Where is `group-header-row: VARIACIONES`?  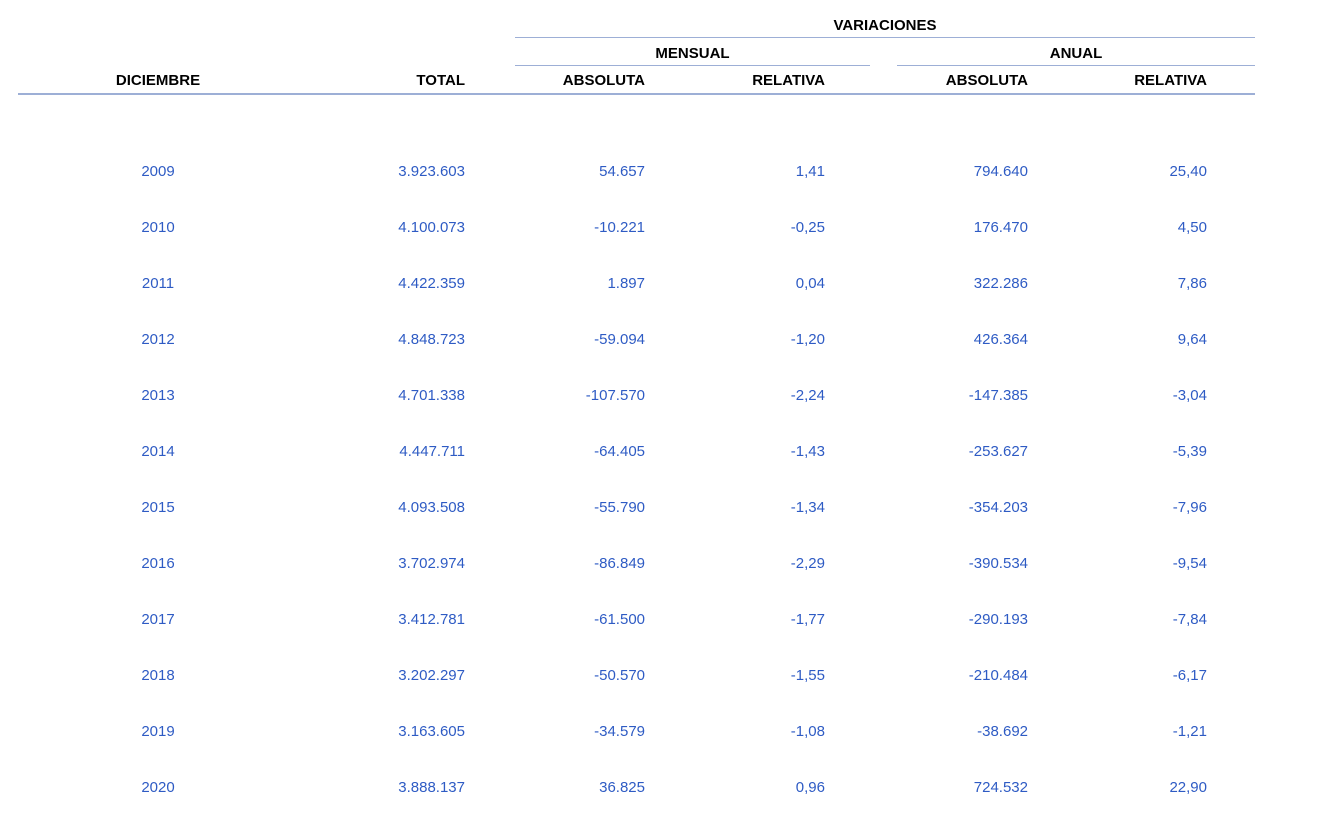 group-header-row: VARIACIONES is located at coordinates (636, 19).